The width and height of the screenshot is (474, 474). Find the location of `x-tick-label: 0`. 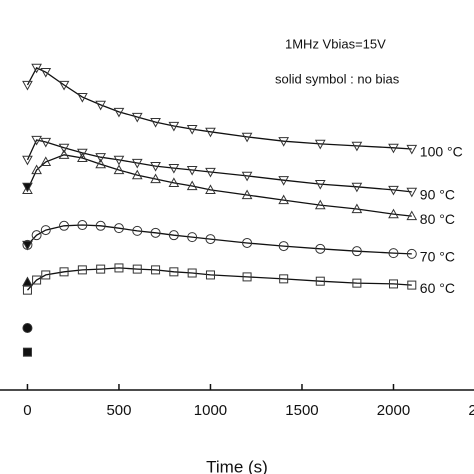

x-tick-label: 0 is located at coordinates (27, 410).